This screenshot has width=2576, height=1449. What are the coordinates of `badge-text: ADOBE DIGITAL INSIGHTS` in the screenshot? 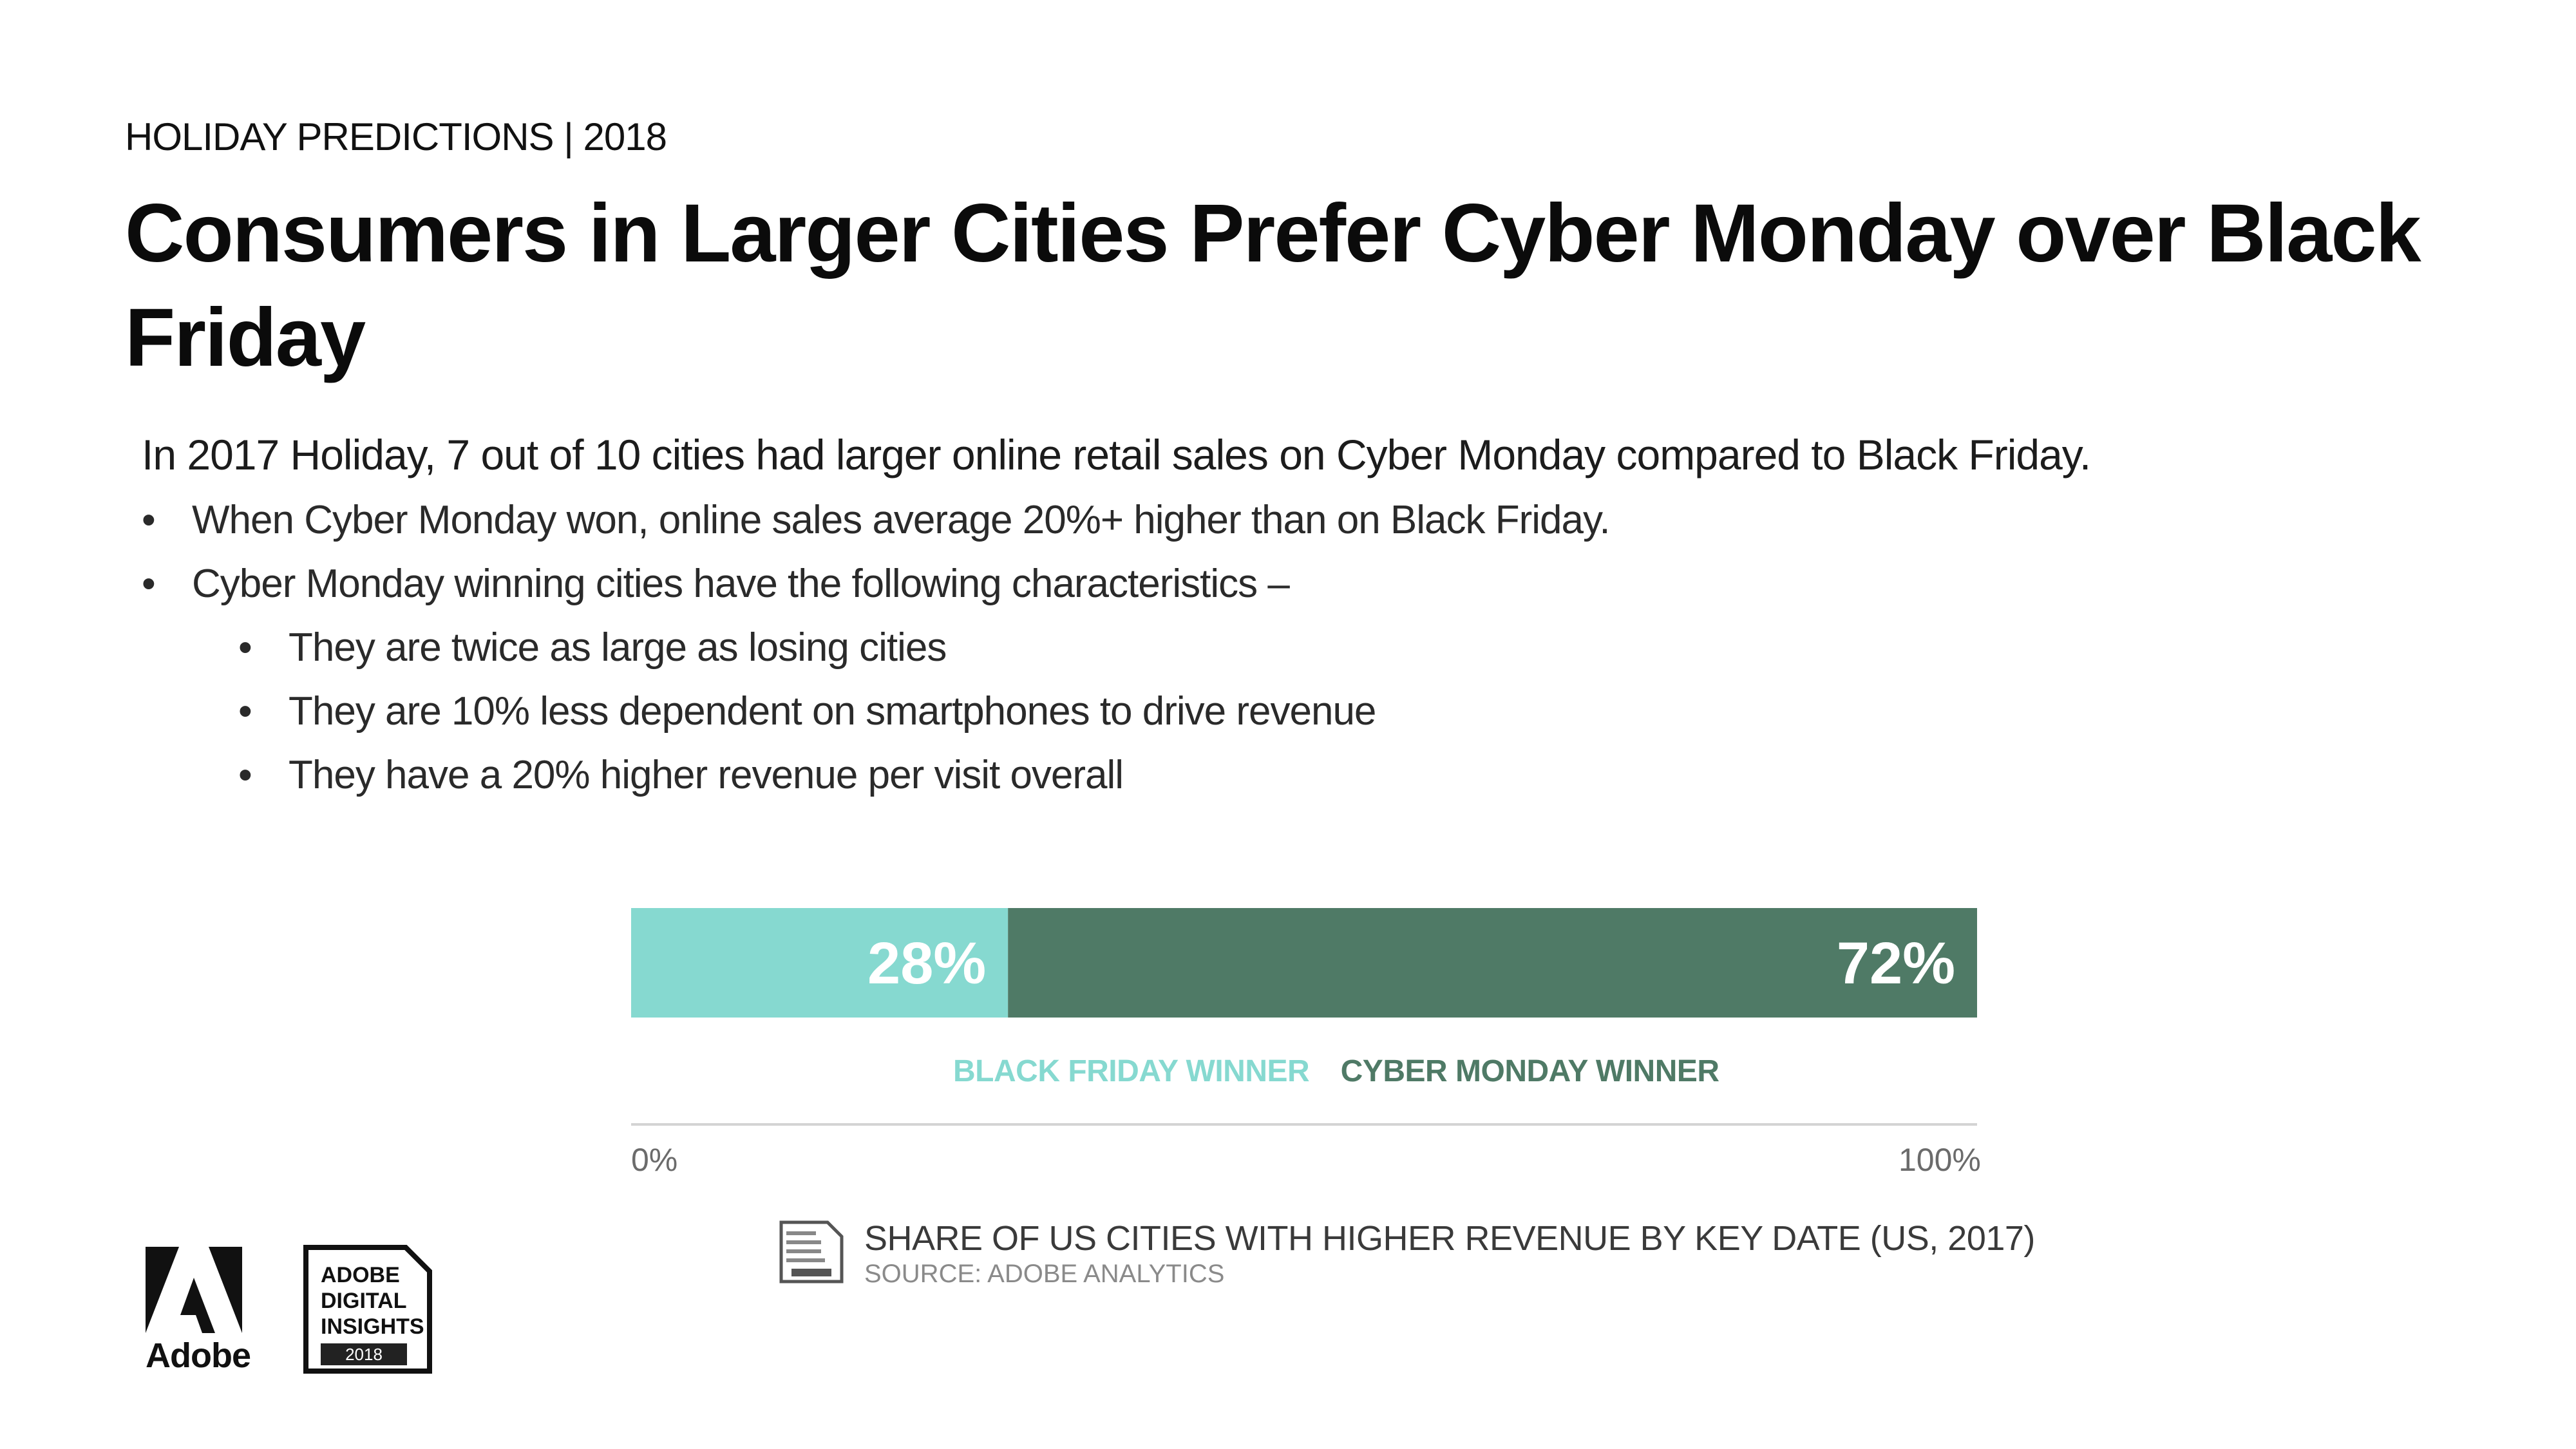 It's located at (372, 1301).